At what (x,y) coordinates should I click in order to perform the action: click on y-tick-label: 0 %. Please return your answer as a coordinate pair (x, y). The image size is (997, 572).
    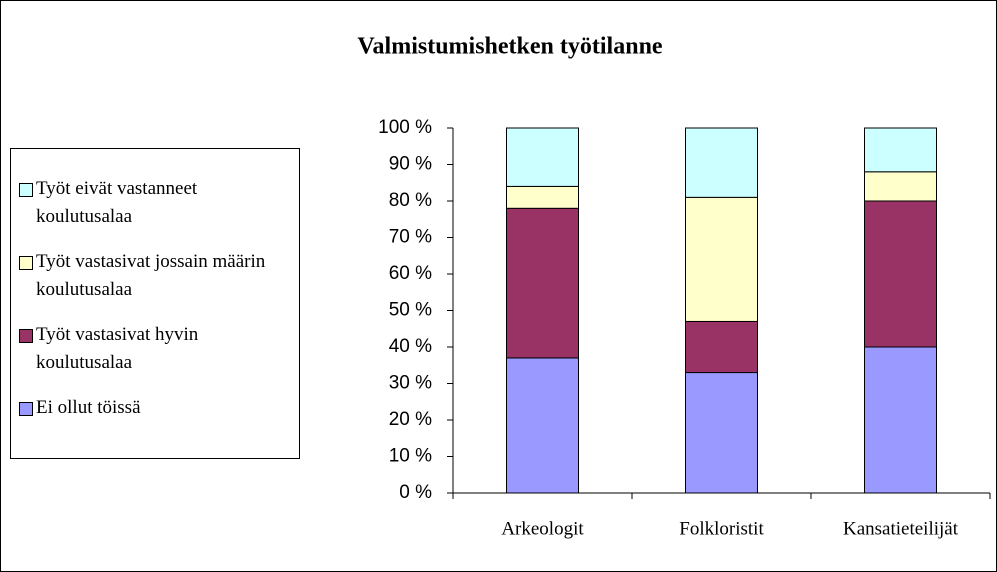
    Looking at the image, I should click on (415, 492).